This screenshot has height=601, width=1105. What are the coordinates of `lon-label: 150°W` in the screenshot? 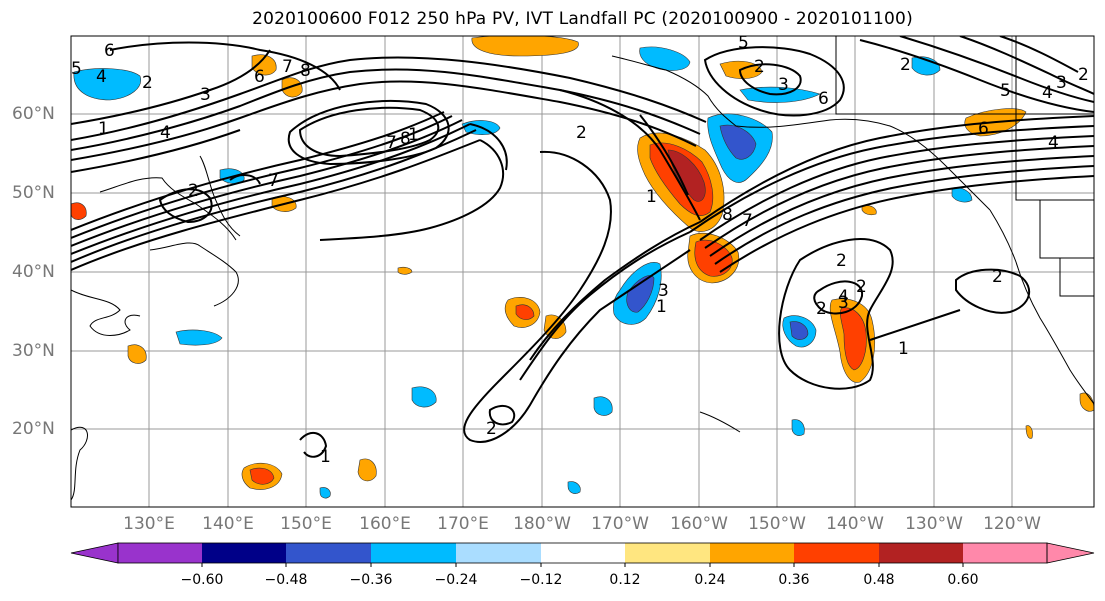 It's located at (777, 524).